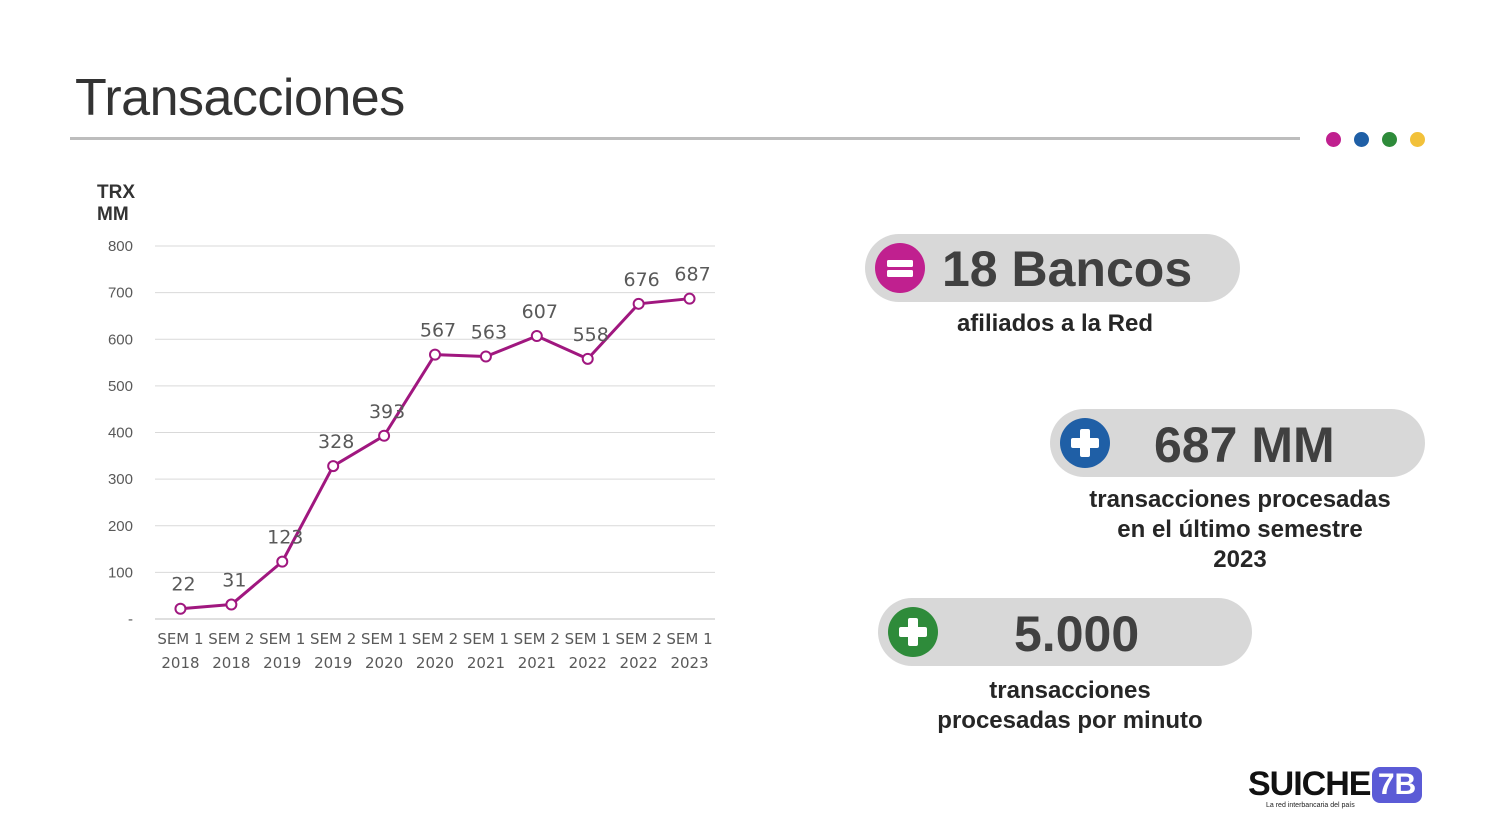 Image resolution: width=1500 pixels, height=835 pixels. I want to click on dot-blue, so click(1361, 139).